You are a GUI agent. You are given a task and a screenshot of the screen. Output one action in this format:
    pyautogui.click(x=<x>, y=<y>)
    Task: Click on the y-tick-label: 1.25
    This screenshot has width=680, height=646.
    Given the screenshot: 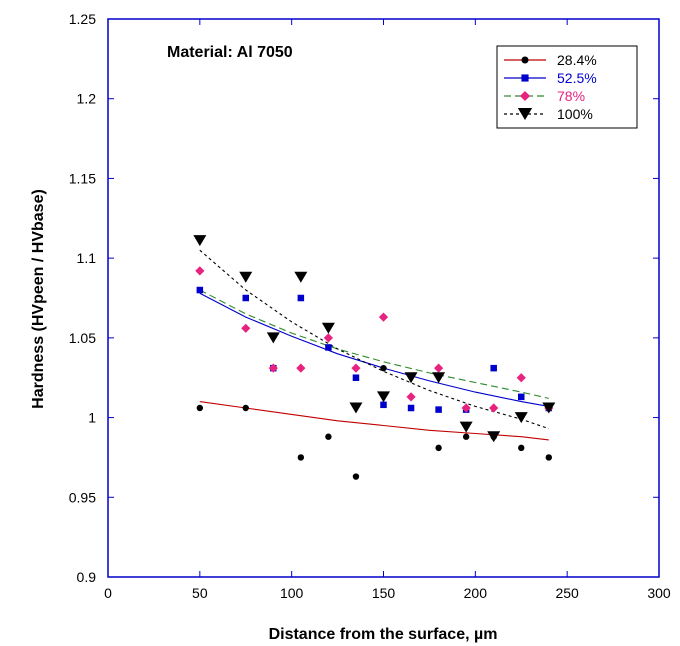 What is the action you would take?
    pyautogui.click(x=82, y=19)
    